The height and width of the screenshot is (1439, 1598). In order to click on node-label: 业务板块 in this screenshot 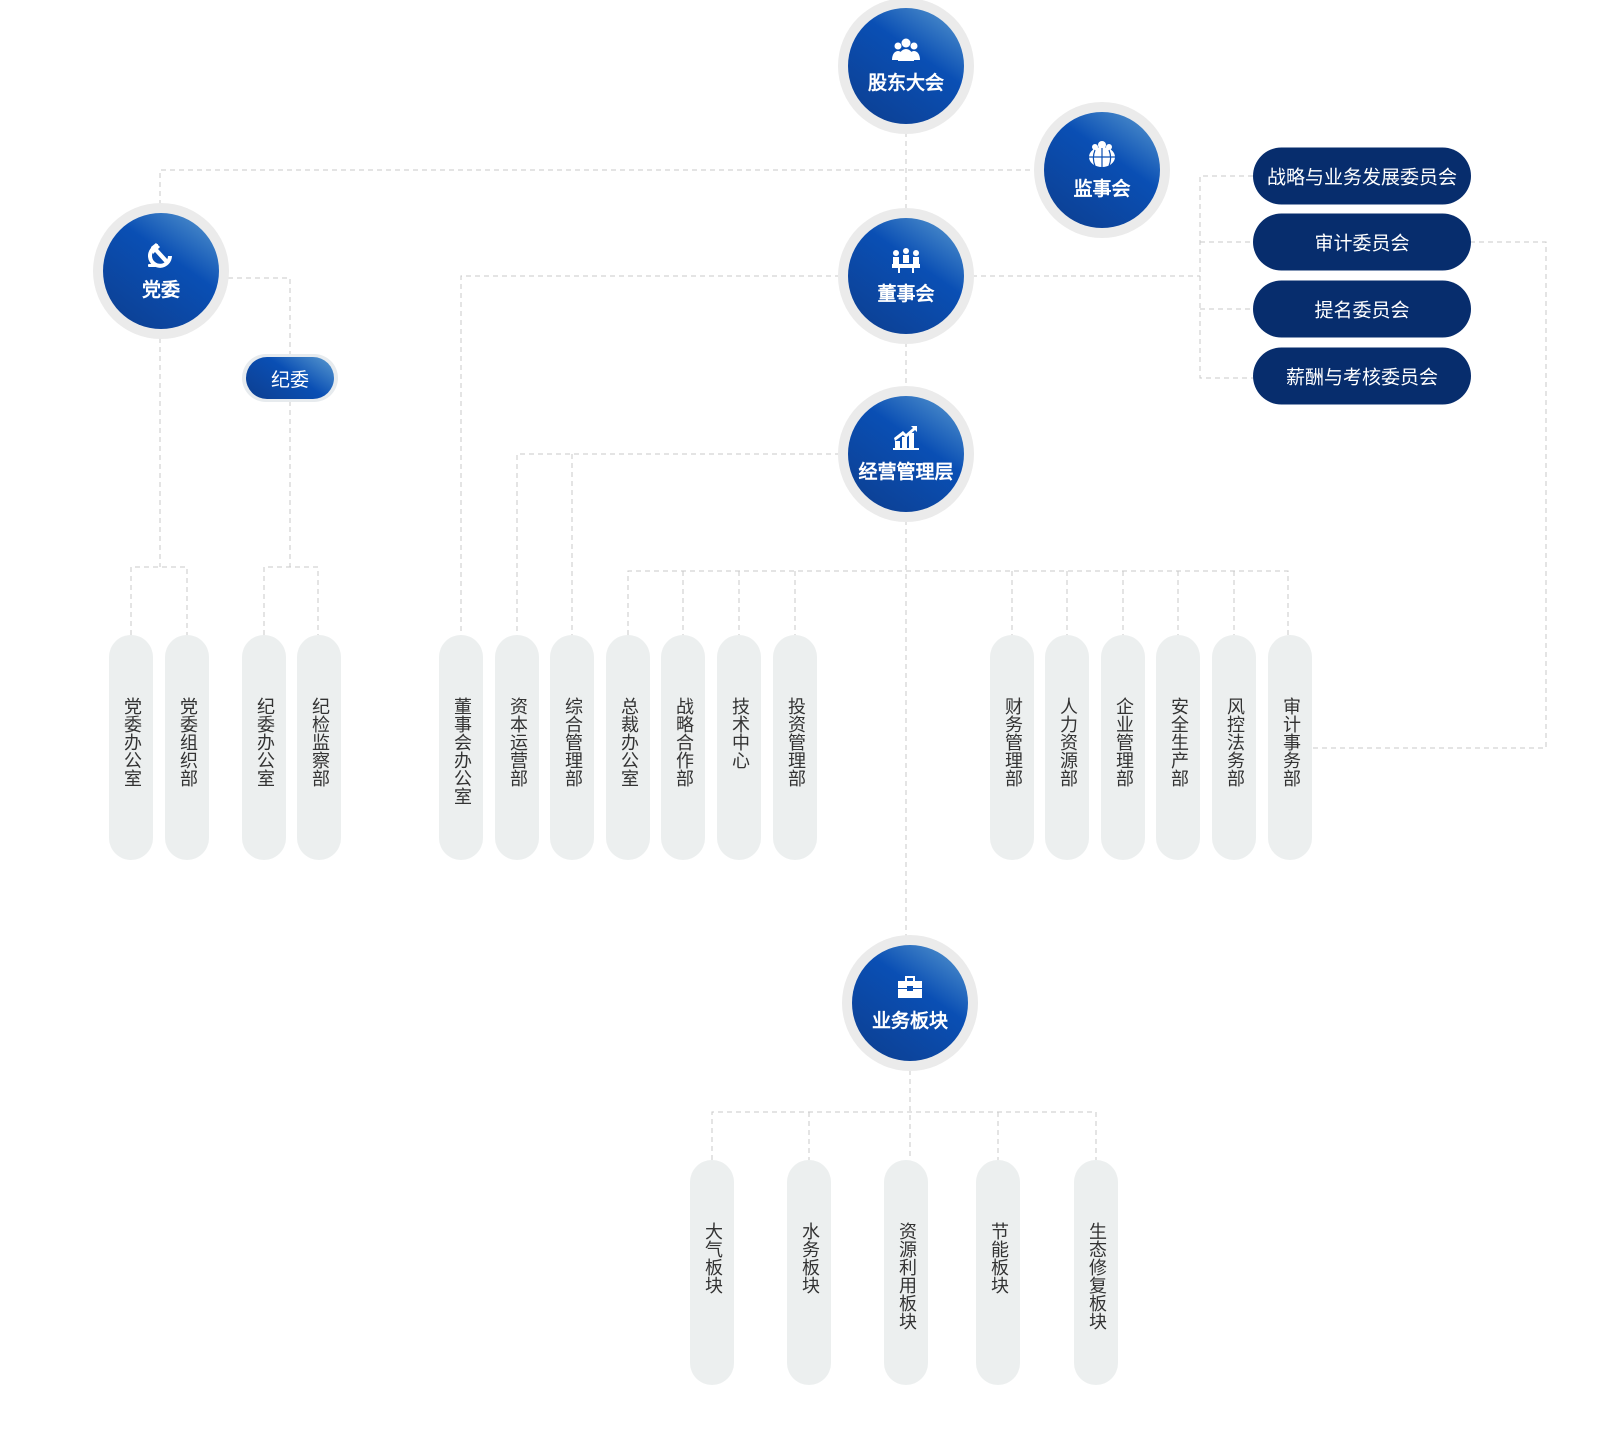, I will do `click(909, 1020)`.